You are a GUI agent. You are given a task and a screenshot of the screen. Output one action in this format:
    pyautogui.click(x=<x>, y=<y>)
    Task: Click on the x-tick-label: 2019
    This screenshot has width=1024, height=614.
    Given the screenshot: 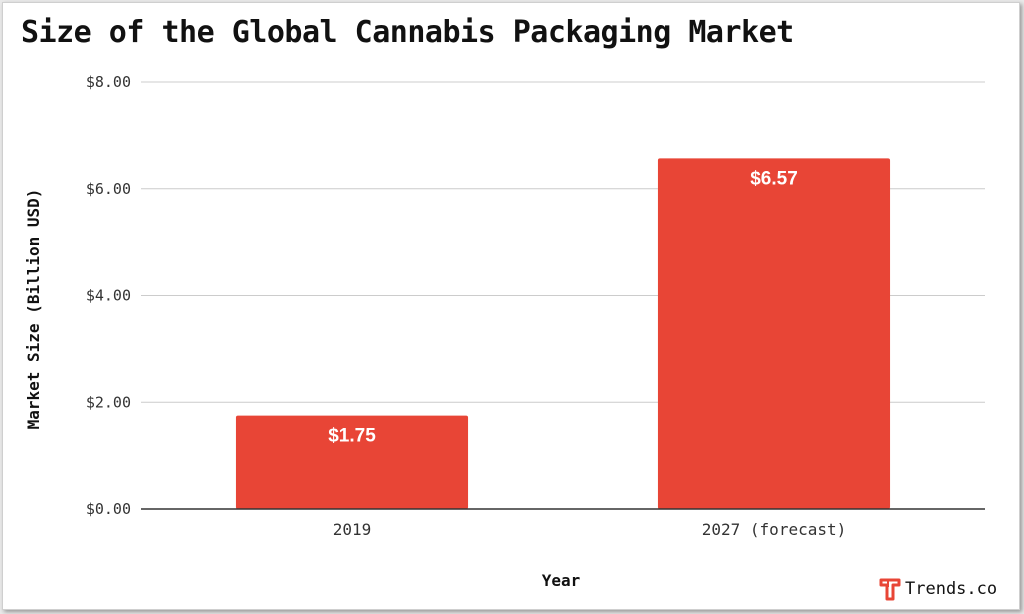 What is the action you would take?
    pyautogui.click(x=352, y=529)
    